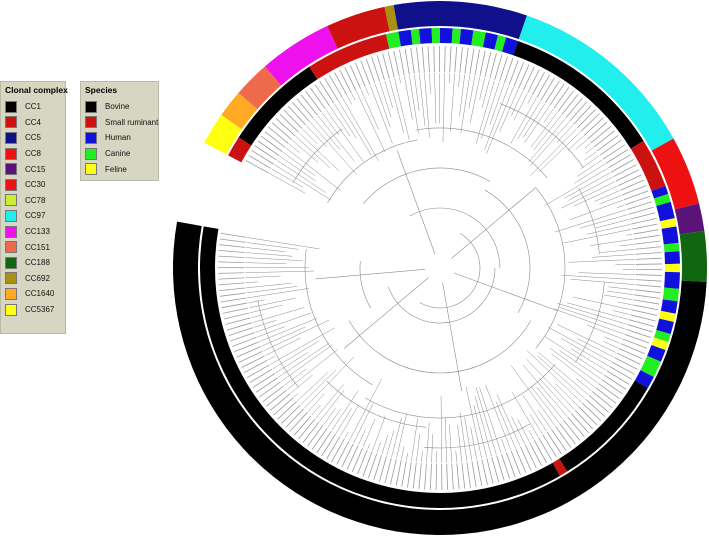  Describe the element at coordinates (132, 122) in the screenshot. I see `species-legend-label: Small ruminant` at that location.